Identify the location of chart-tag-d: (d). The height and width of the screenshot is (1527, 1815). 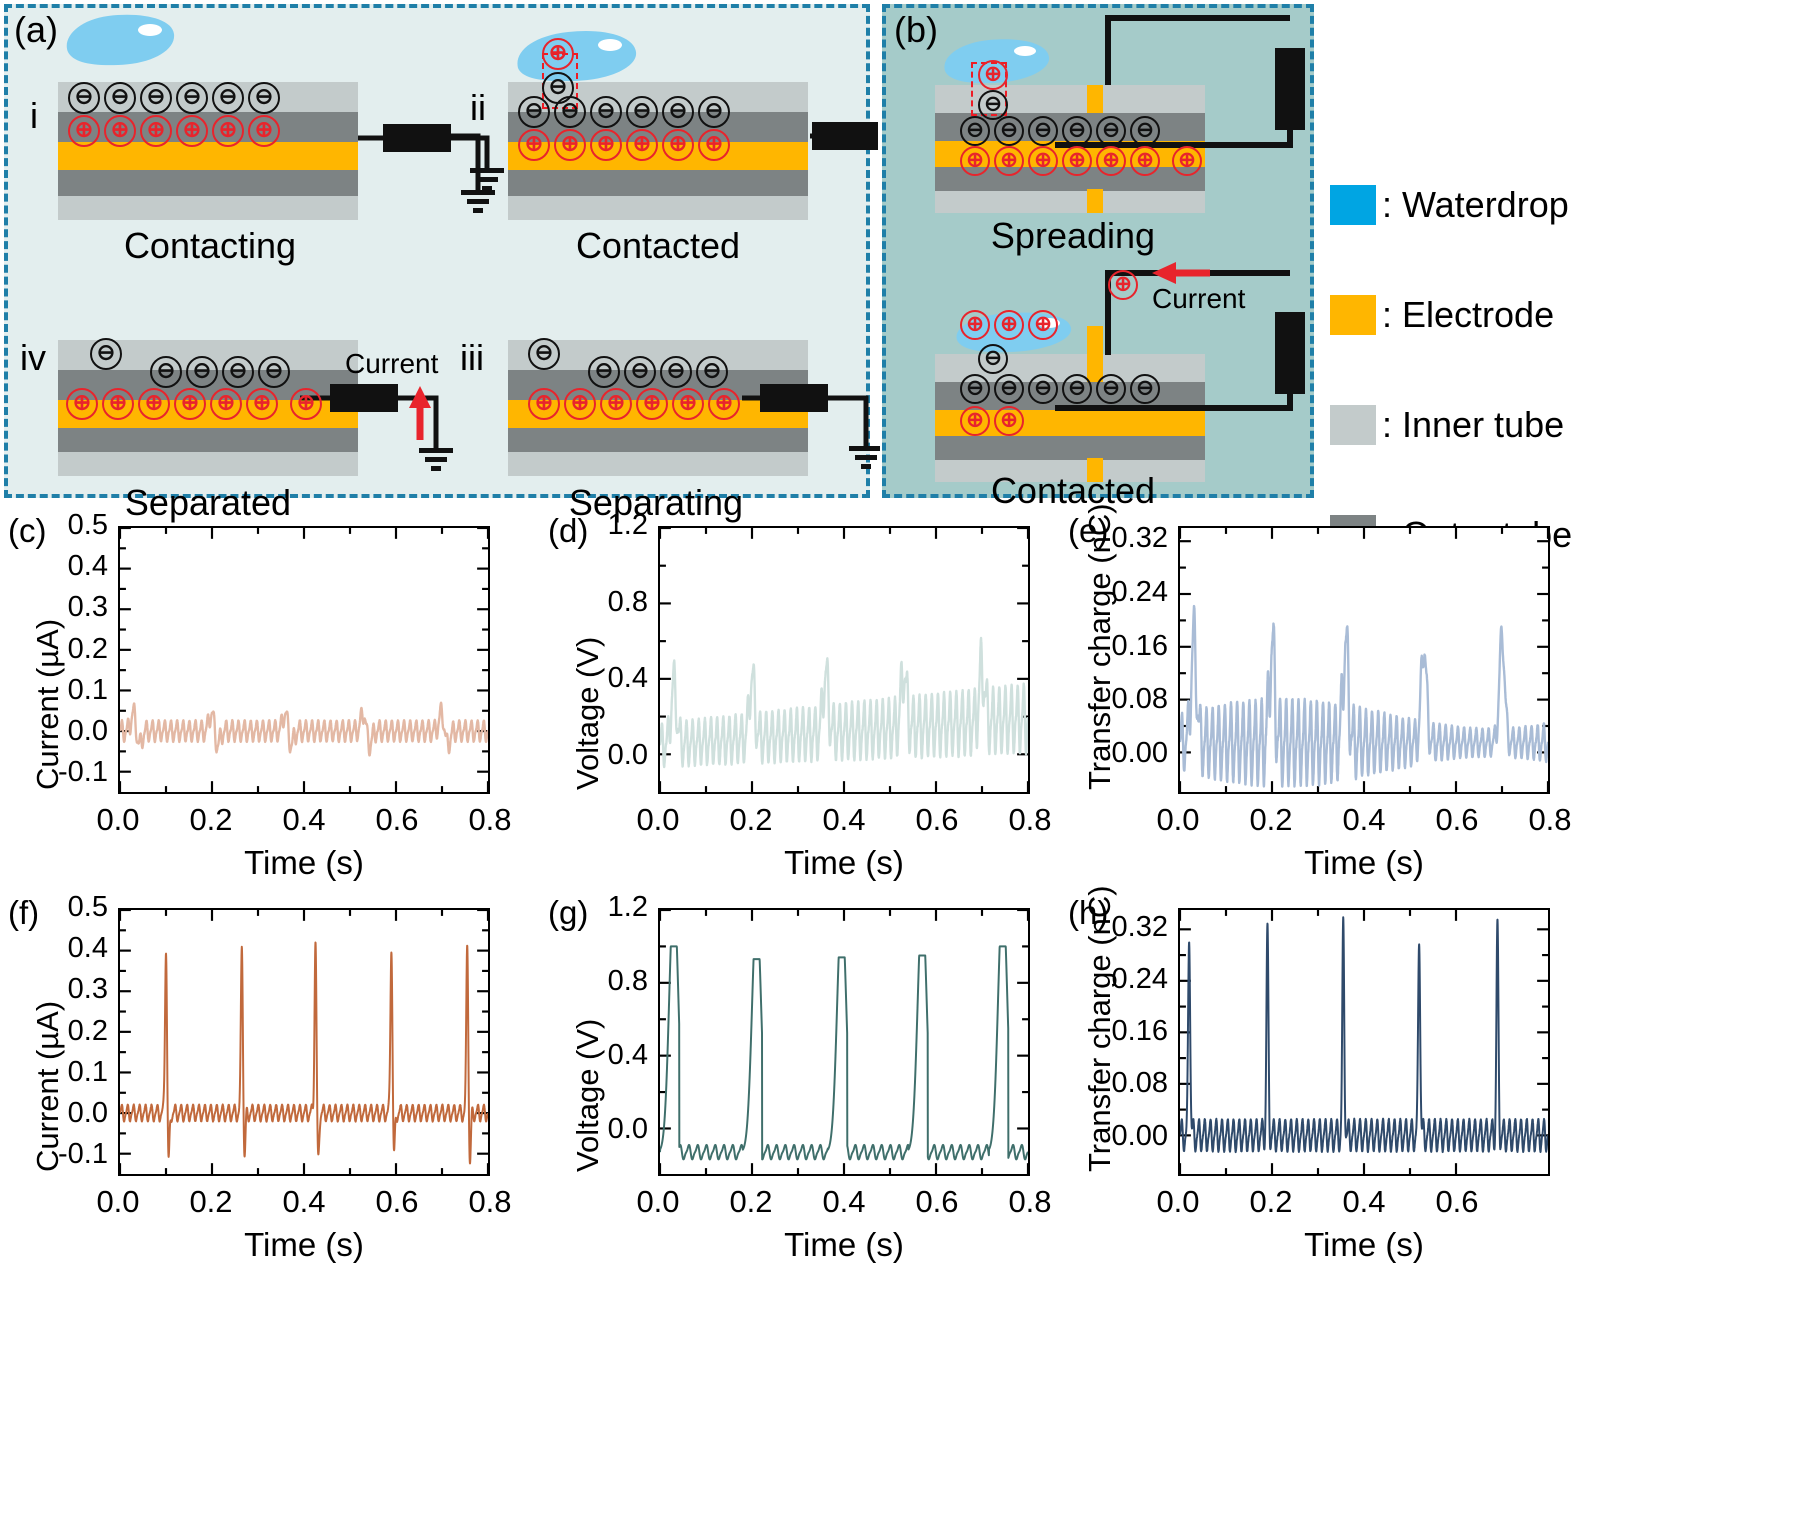
(568, 530).